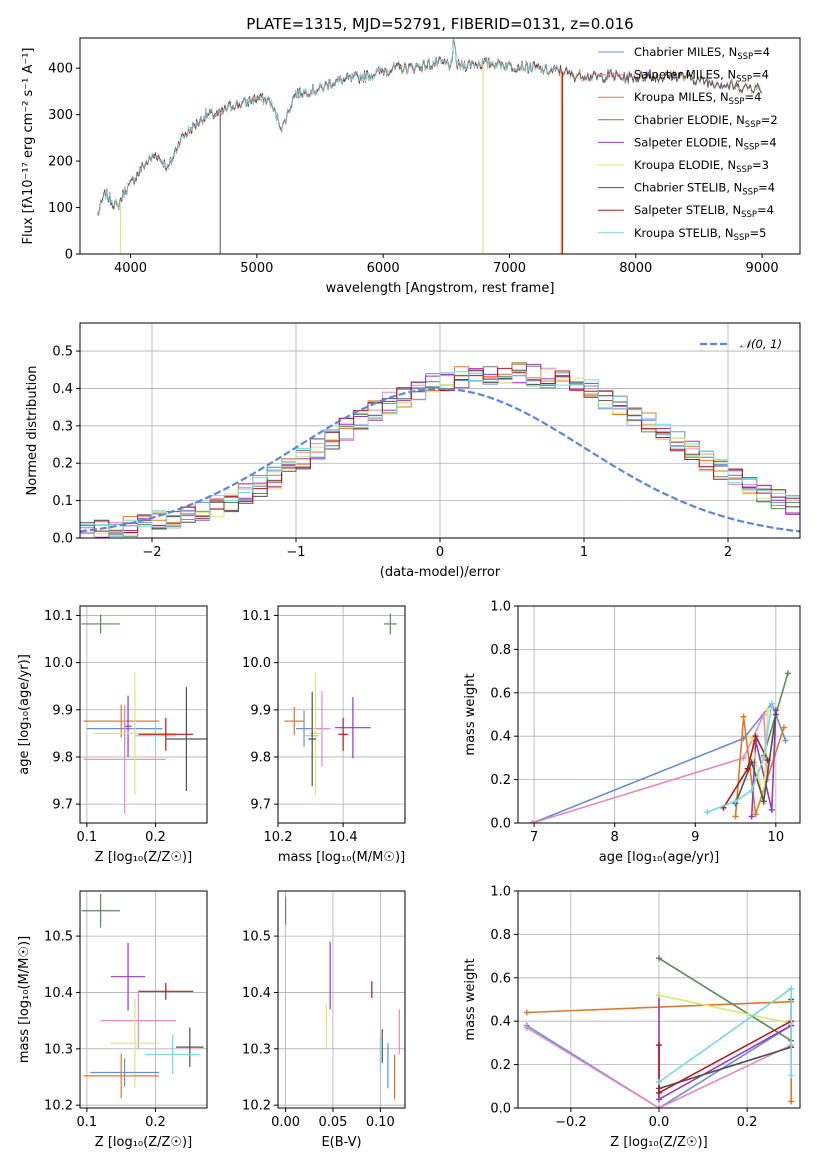  What do you see at coordinates (500, 978) in the screenshot?
I see `y-tick-label: 0.6` at bounding box center [500, 978].